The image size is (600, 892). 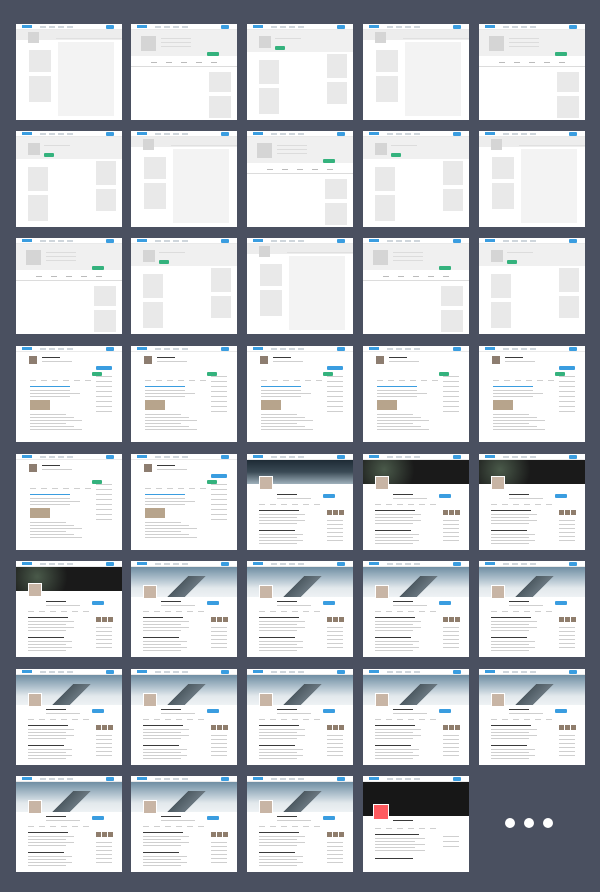 What do you see at coordinates (184, 582) in the screenshot?
I see `profile-cover` at bounding box center [184, 582].